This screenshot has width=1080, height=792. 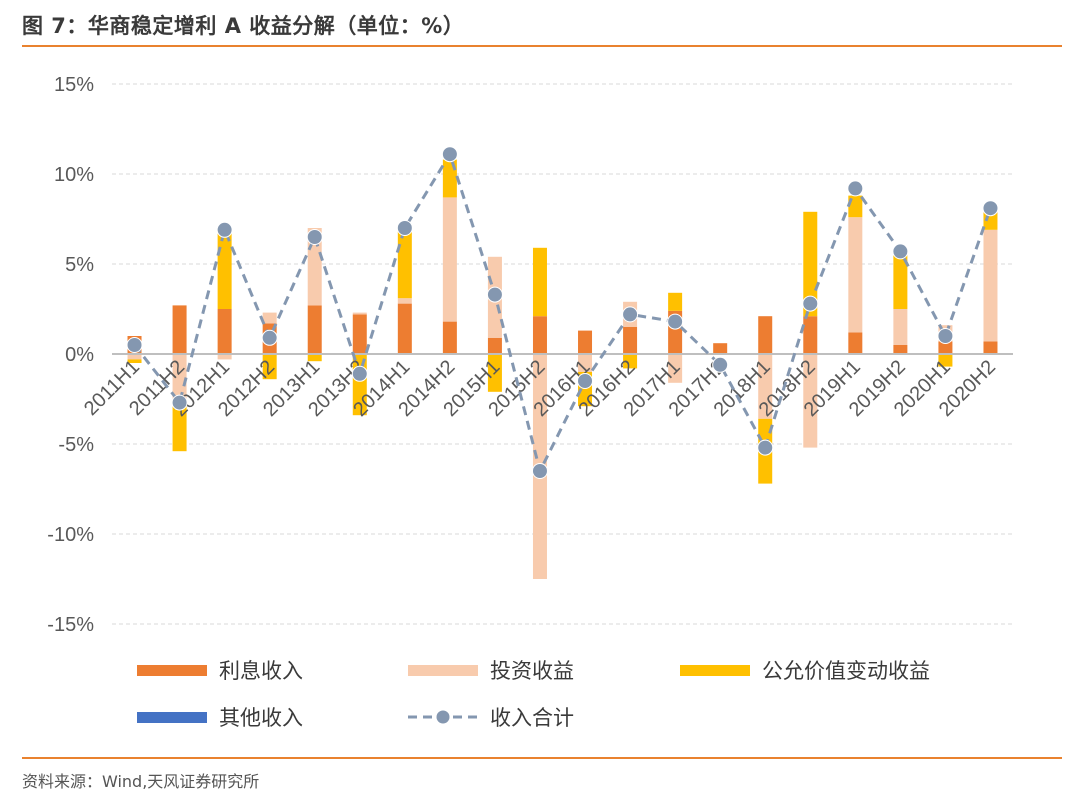 What do you see at coordinates (542, 758) in the screenshot?
I see `bottom-rule` at bounding box center [542, 758].